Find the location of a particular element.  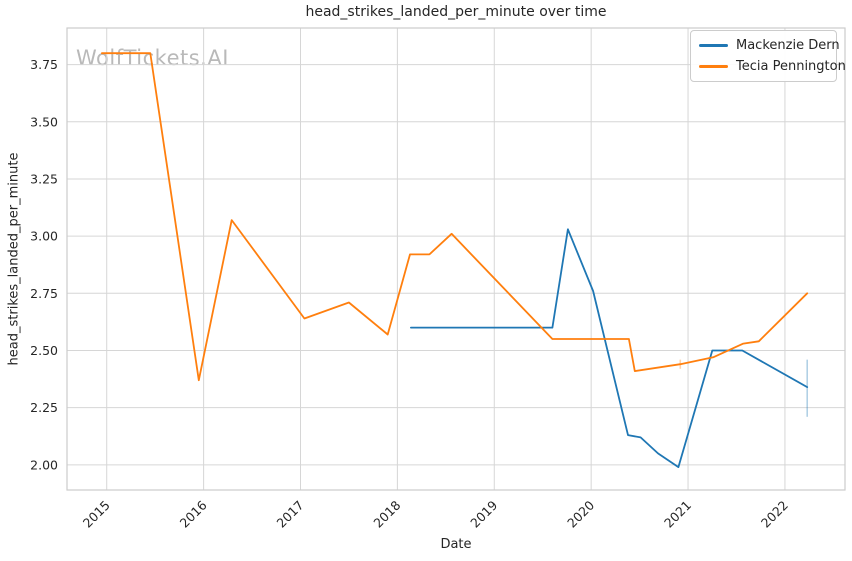

x-tick-label: 2016 is located at coordinates (193, 513).